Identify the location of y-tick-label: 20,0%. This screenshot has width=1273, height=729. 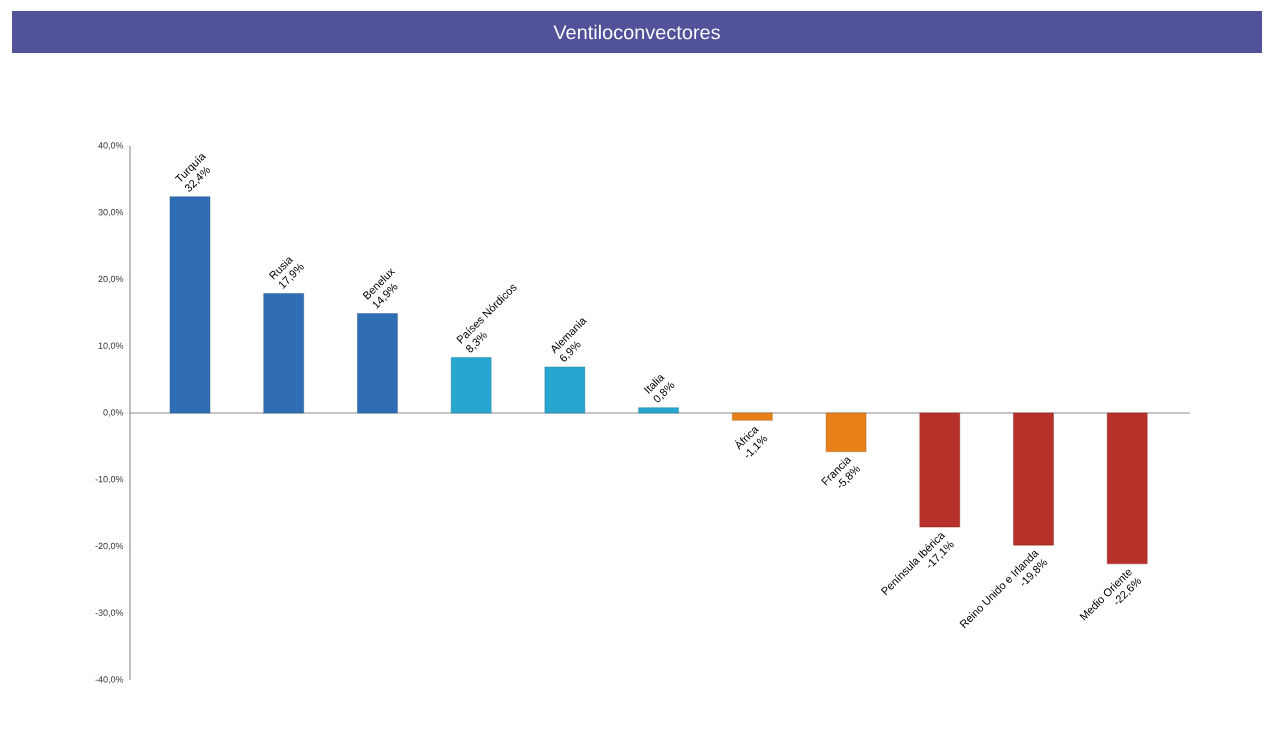
(111, 279).